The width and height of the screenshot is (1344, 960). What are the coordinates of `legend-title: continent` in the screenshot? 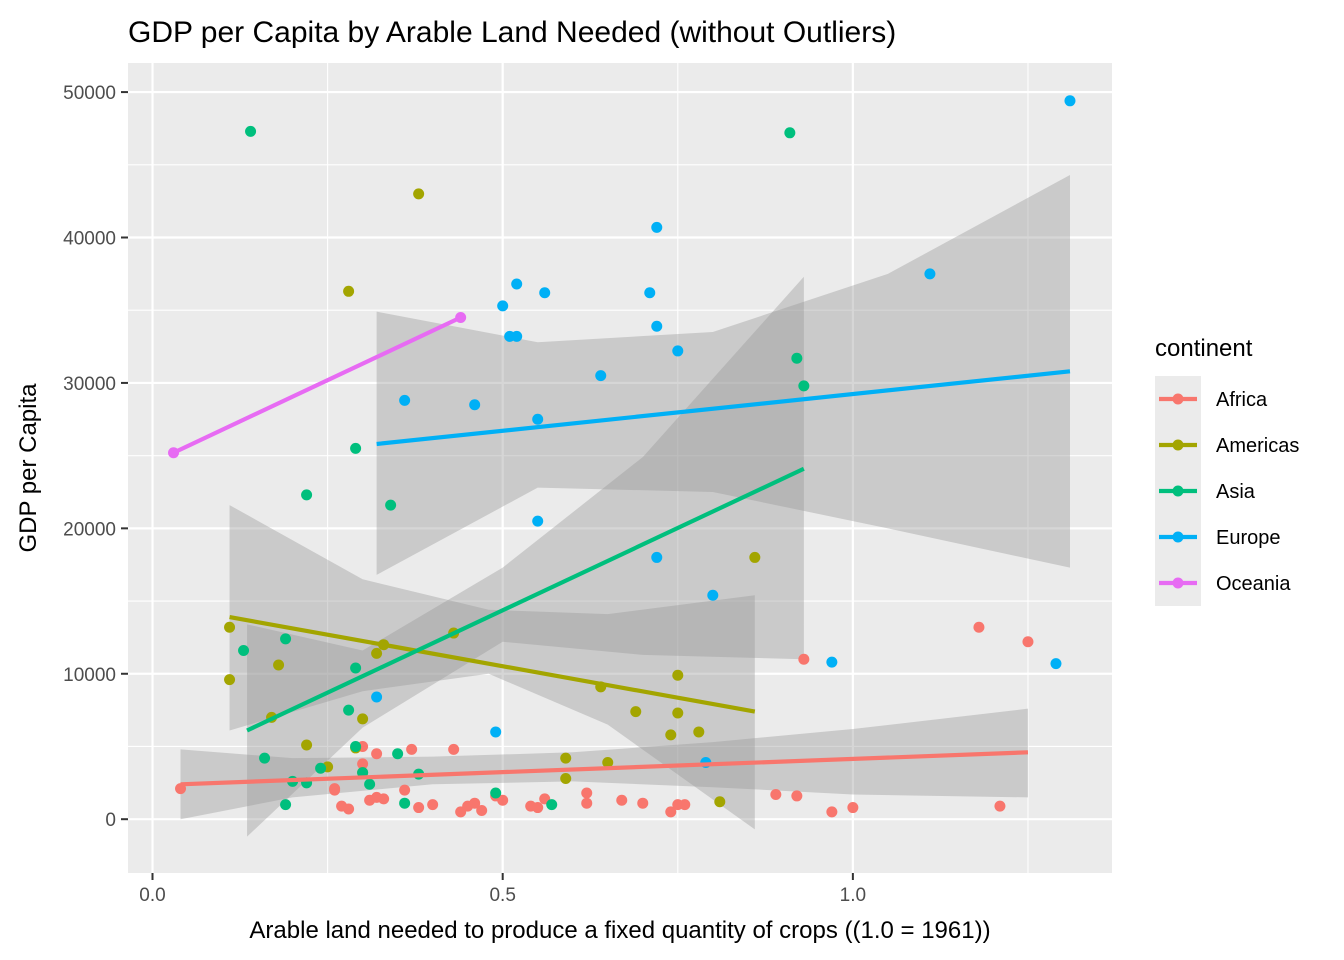 It's located at (1204, 348).